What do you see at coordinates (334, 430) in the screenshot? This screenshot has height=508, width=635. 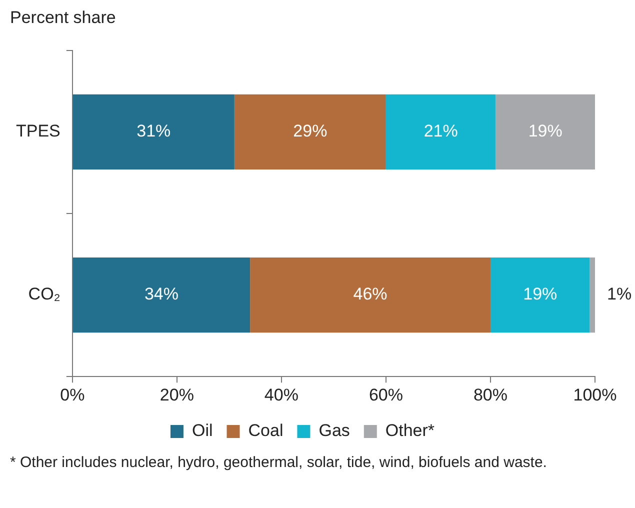 I see `legend-label: Gas` at bounding box center [334, 430].